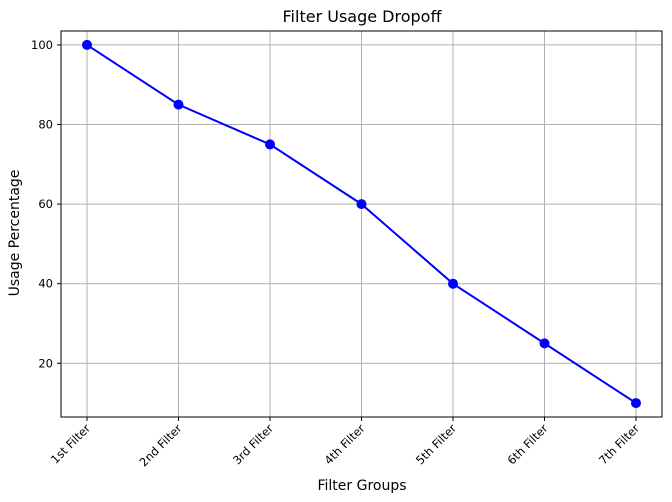  Describe the element at coordinates (45, 284) in the screenshot. I see `y-tick-label: 40` at that location.